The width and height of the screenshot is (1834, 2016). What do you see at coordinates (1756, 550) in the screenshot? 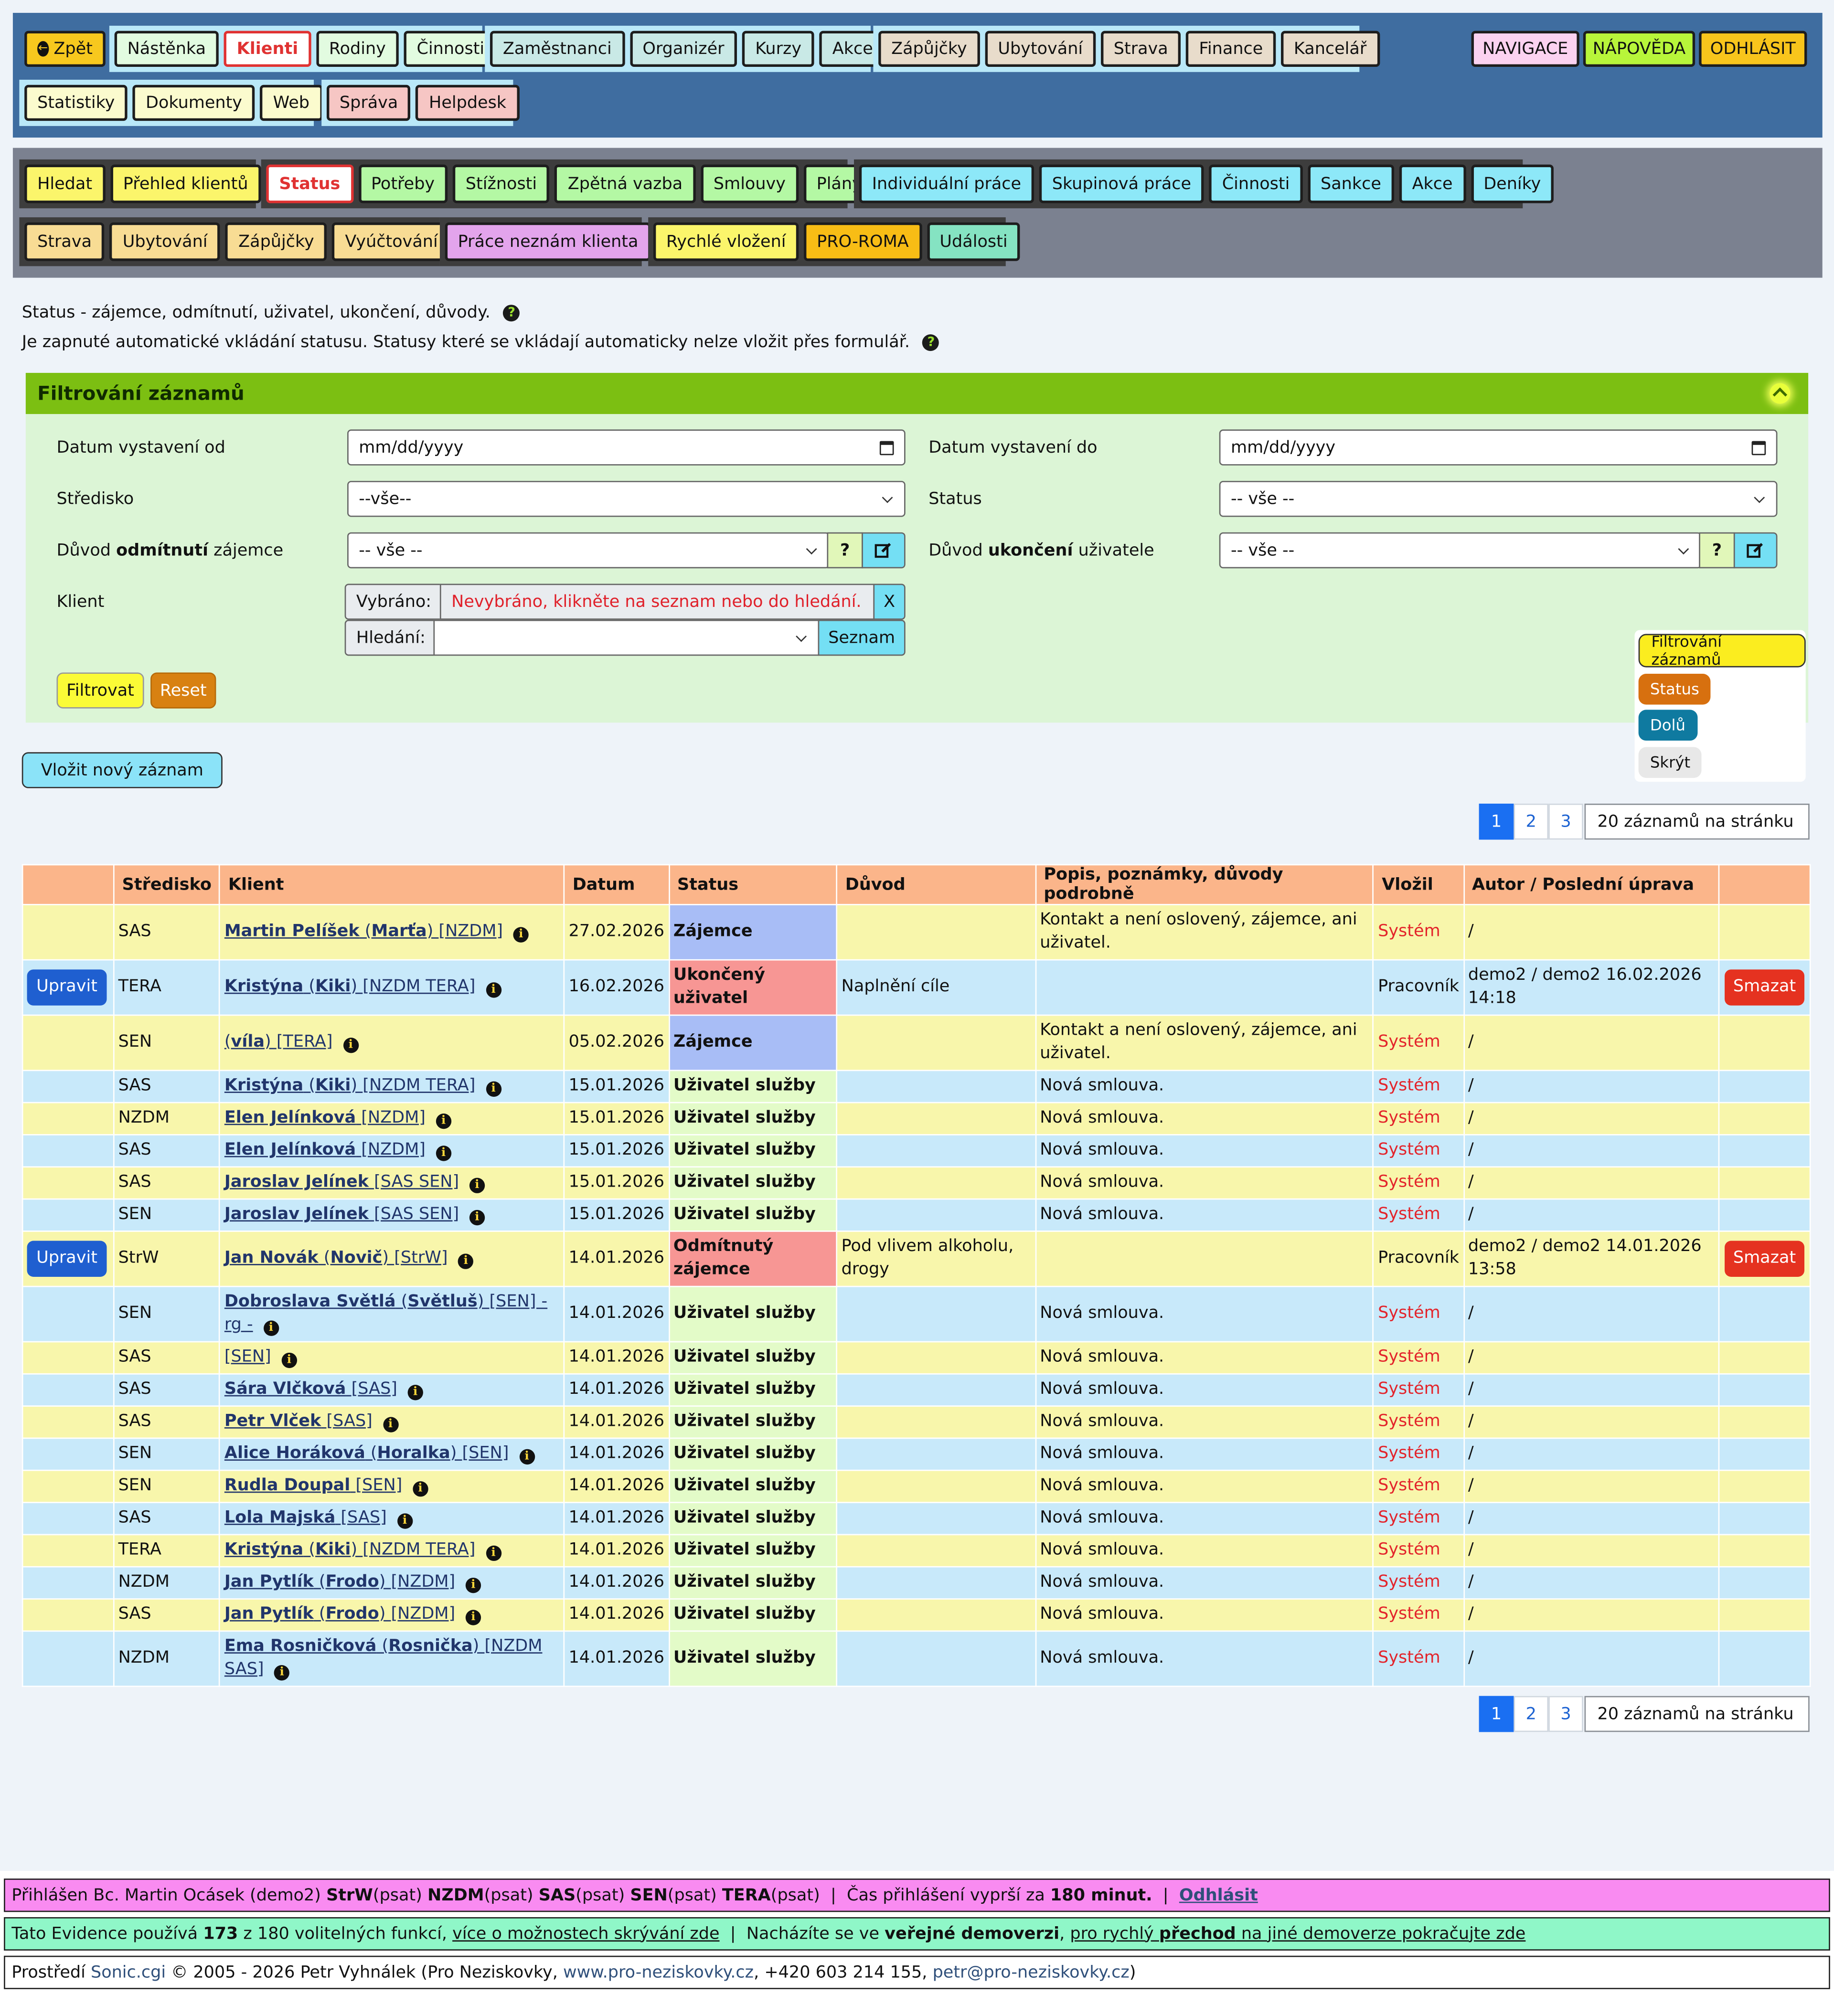
I see `duvod-ukonceni-edit-button` at bounding box center [1756, 550].